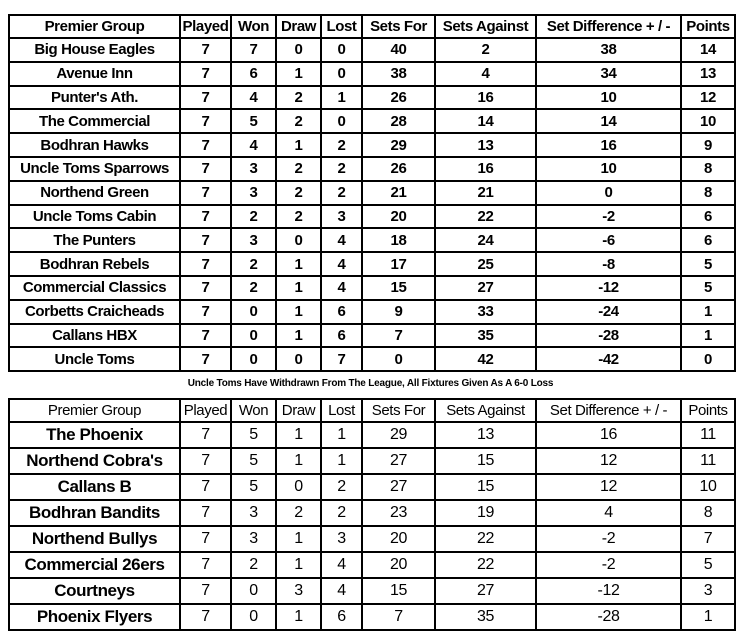 The height and width of the screenshot is (640, 741). I want to click on team-name: Big House Eagles, so click(94, 50).